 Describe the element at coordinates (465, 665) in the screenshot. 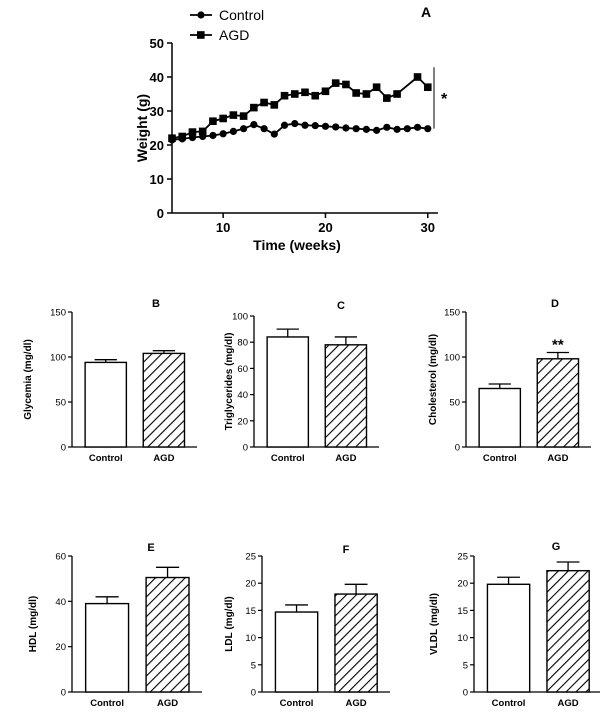

I see `y-tick-label: 5` at that location.